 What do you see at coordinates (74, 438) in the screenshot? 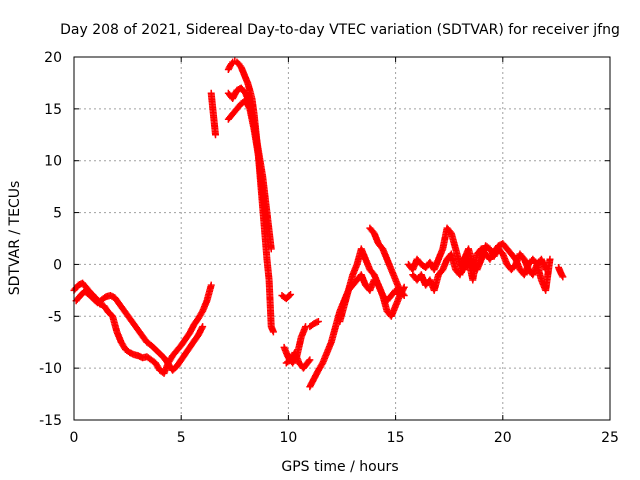
I see `x-tick-label: 0` at bounding box center [74, 438].